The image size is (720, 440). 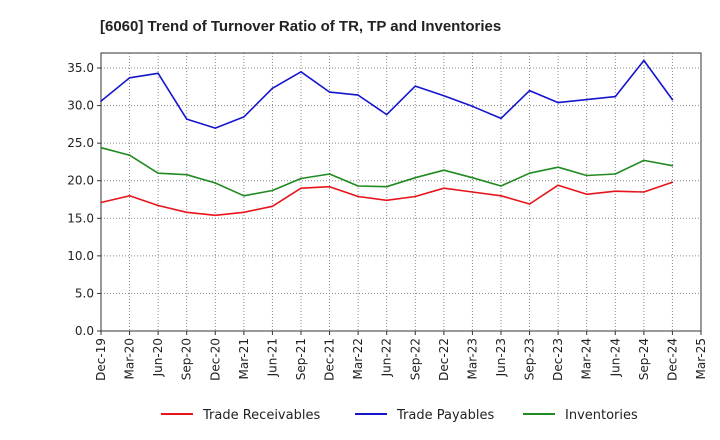 What do you see at coordinates (130, 358) in the screenshot?
I see `x-tick-label: Mar-20` at bounding box center [130, 358].